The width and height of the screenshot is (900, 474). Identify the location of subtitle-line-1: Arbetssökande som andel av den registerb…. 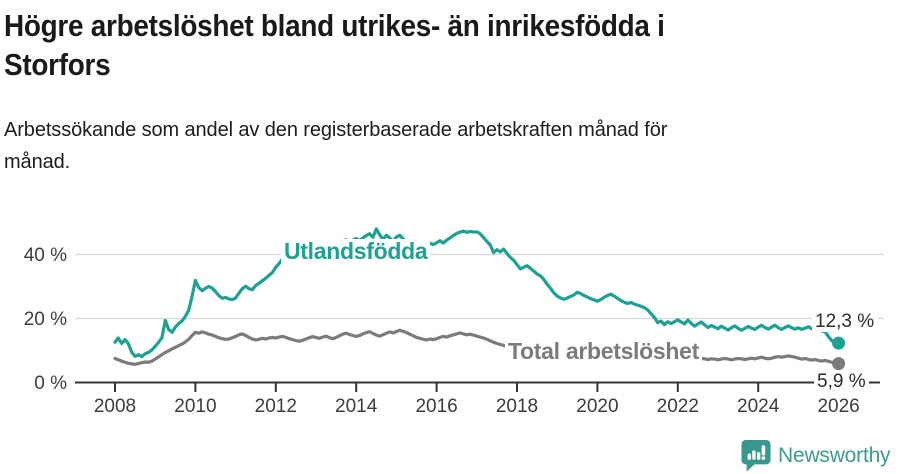
(336, 130).